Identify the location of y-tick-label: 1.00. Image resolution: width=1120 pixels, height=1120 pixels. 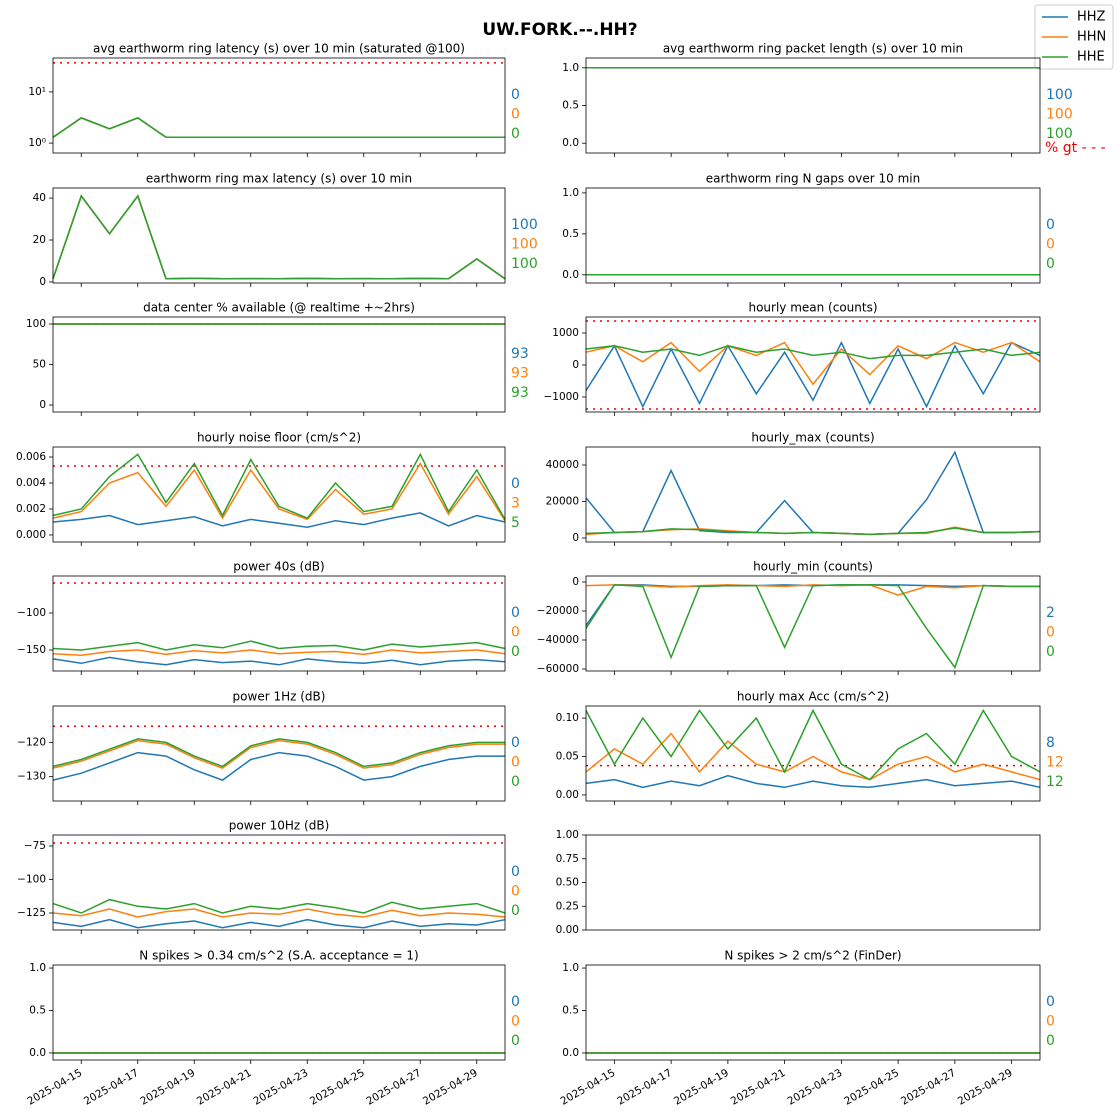
(567, 835).